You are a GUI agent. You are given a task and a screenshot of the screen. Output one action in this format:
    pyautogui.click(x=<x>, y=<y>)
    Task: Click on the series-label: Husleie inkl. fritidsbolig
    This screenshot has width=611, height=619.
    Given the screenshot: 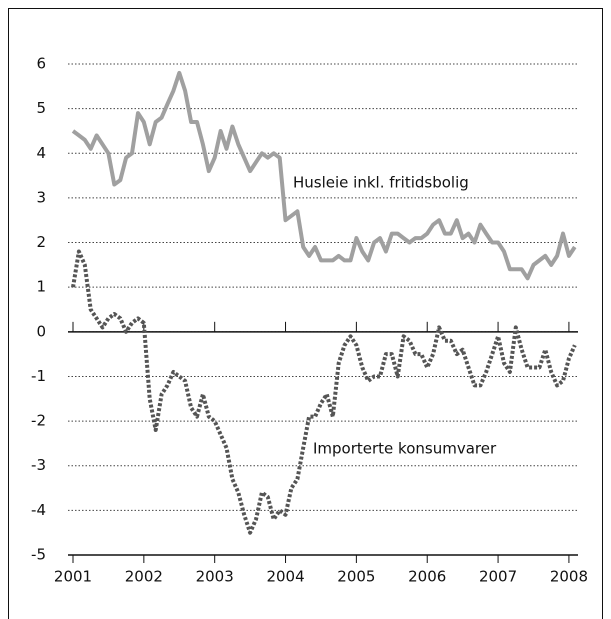 What is the action you would take?
    pyautogui.click(x=381, y=183)
    